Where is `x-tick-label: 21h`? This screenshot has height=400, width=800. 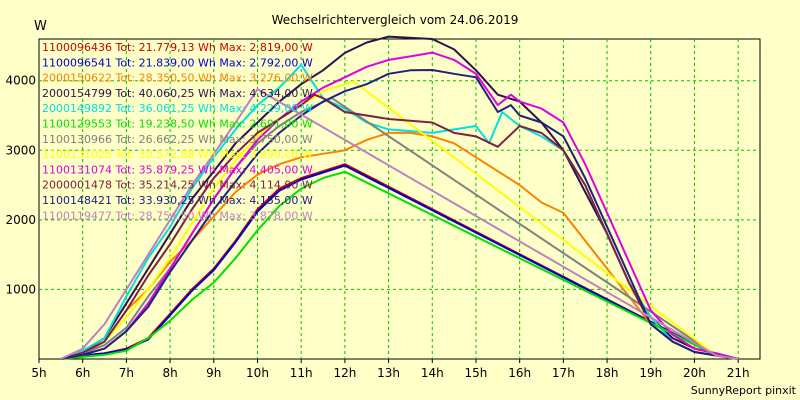
x-tick-label: 21h is located at coordinates (738, 373).